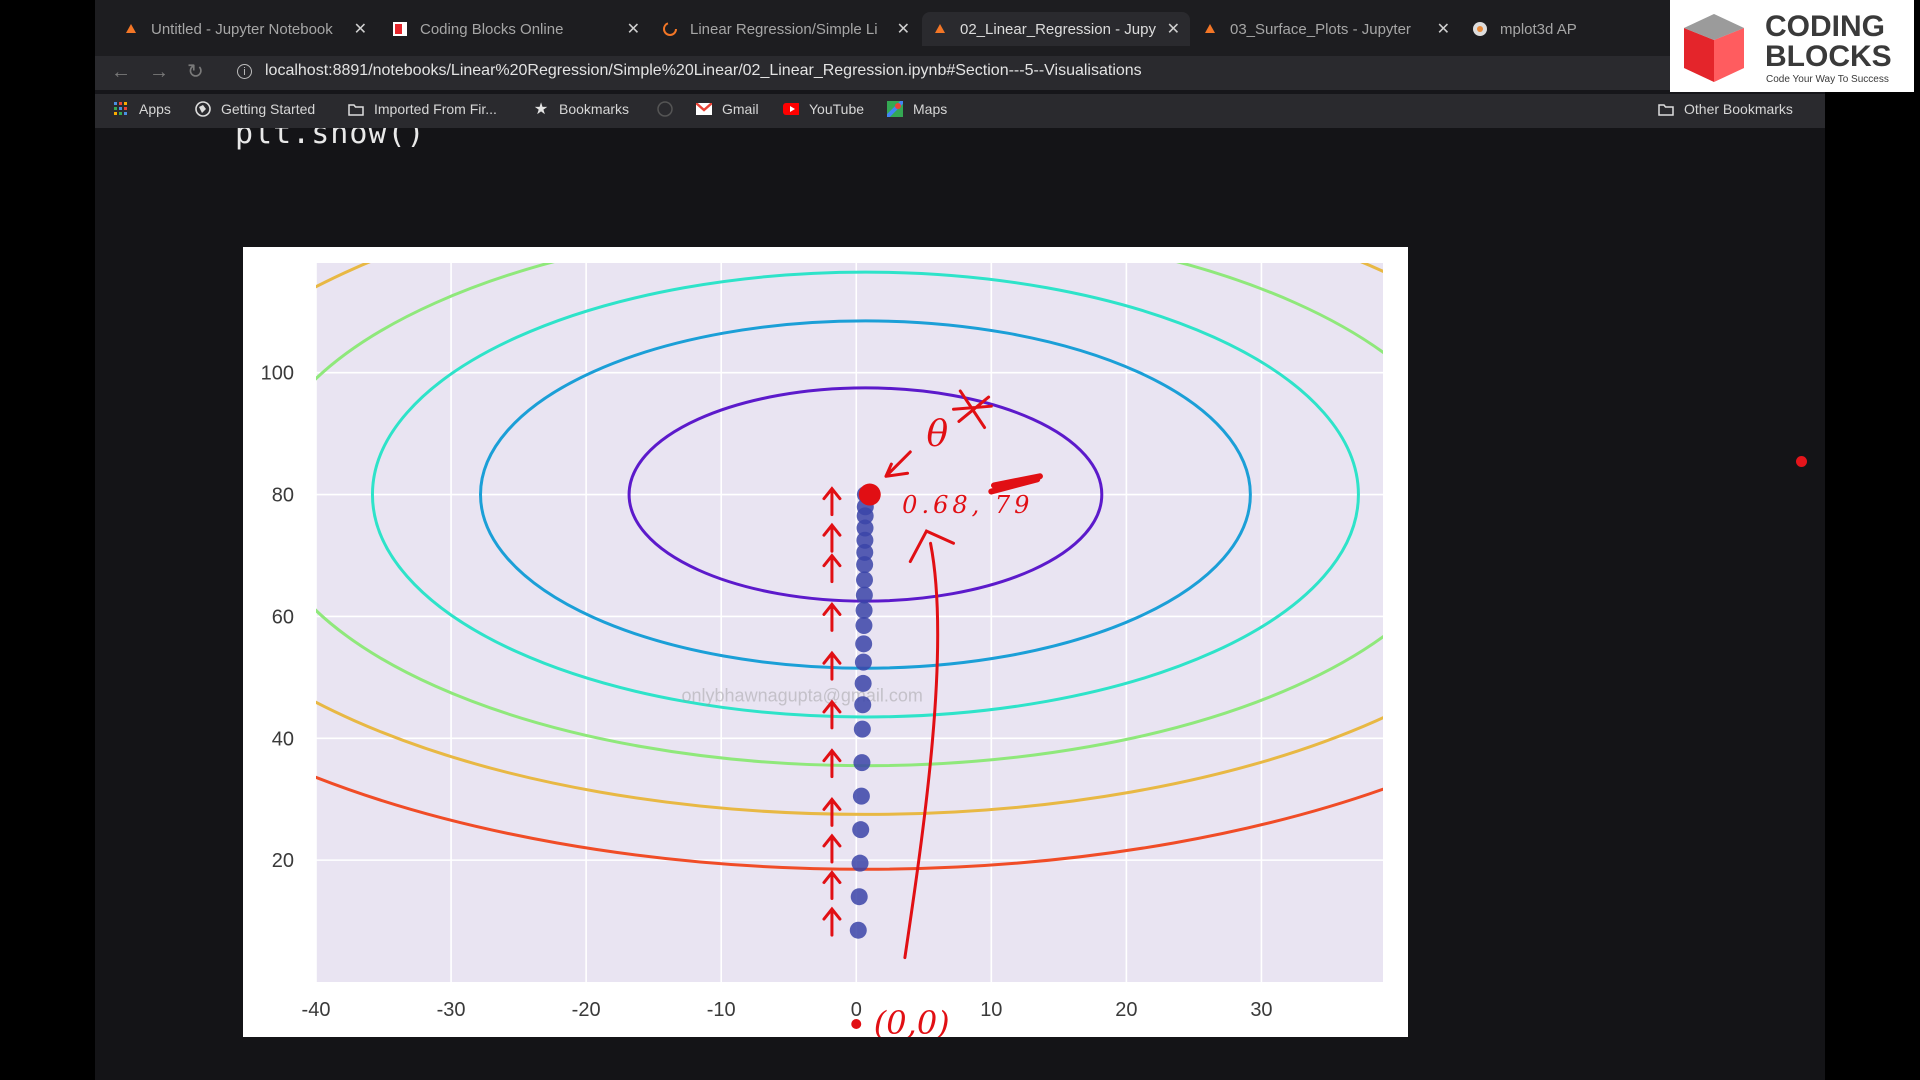 The height and width of the screenshot is (1080, 1920). I want to click on curved-arrow-head, so click(931, 546).